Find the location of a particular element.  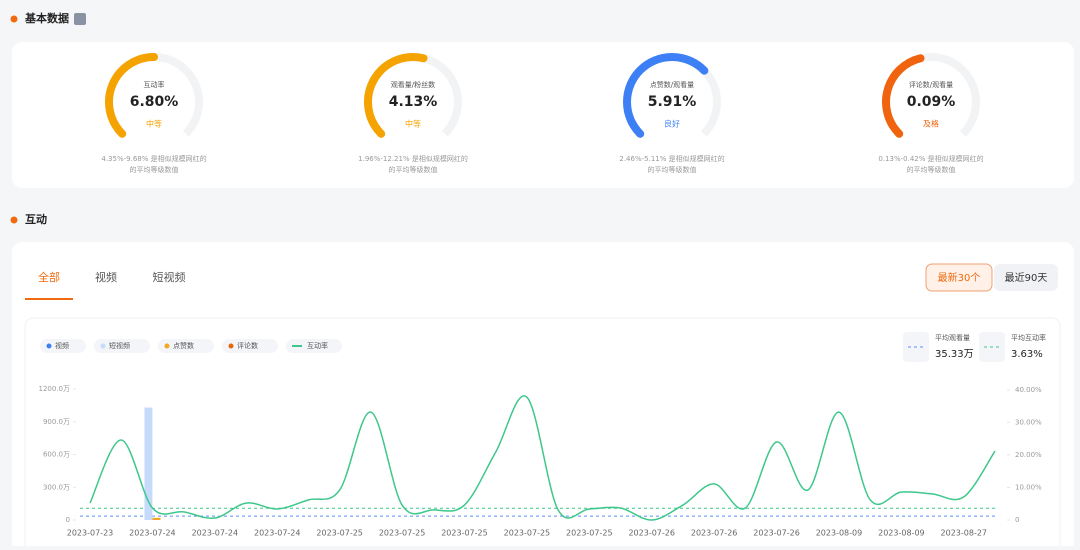

section-title: 互动 is located at coordinates (36, 219).